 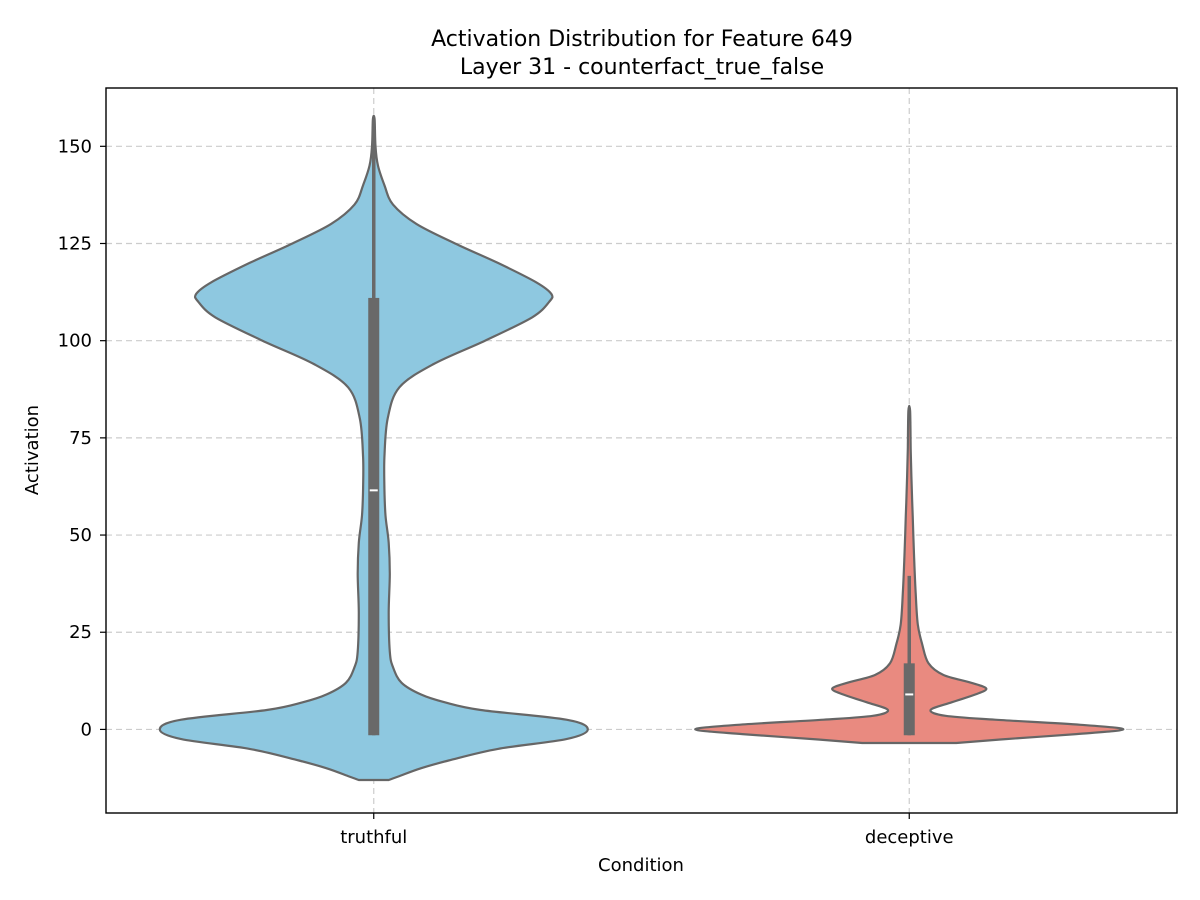 What do you see at coordinates (75, 146) in the screenshot?
I see `y-tick-label: 150` at bounding box center [75, 146].